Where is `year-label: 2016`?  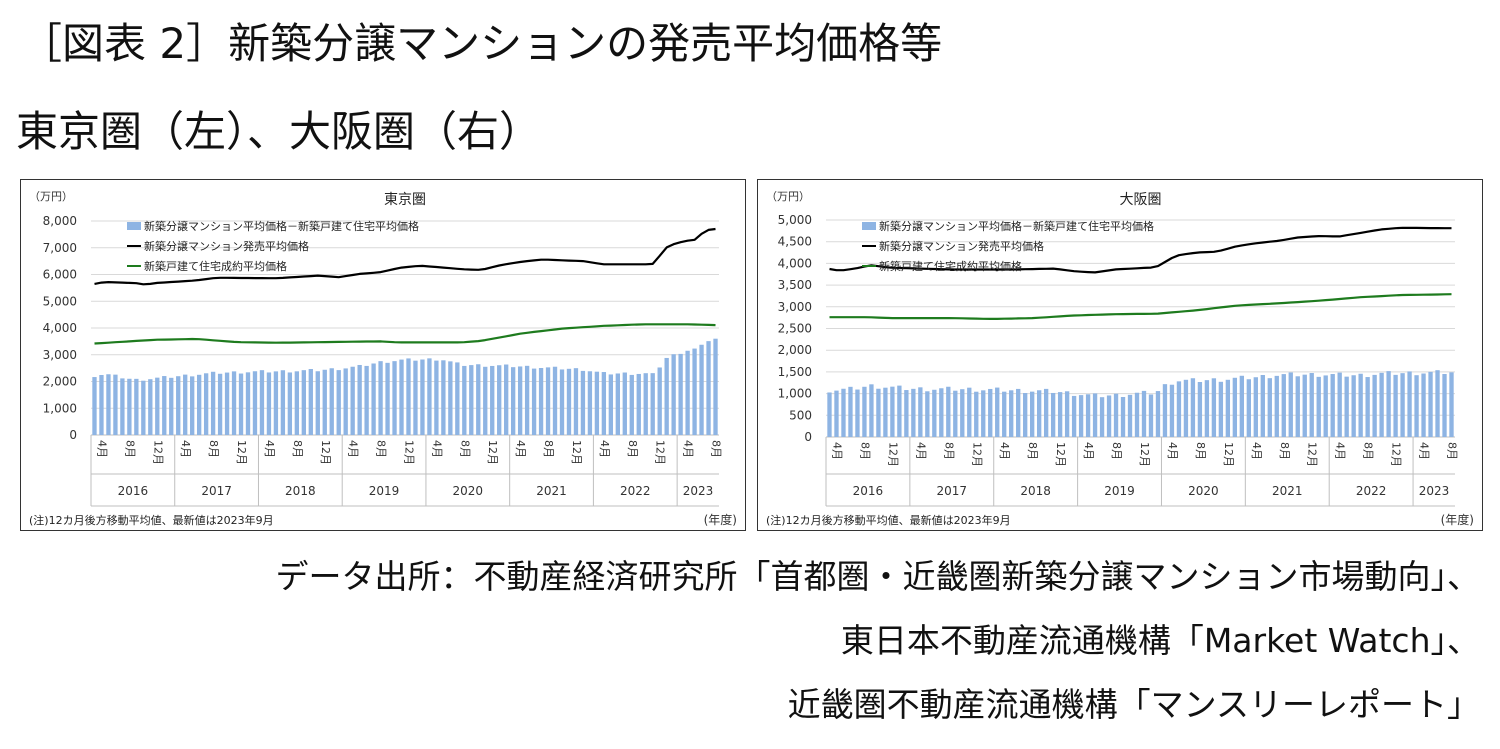
year-label: 2016 is located at coordinates (133, 491).